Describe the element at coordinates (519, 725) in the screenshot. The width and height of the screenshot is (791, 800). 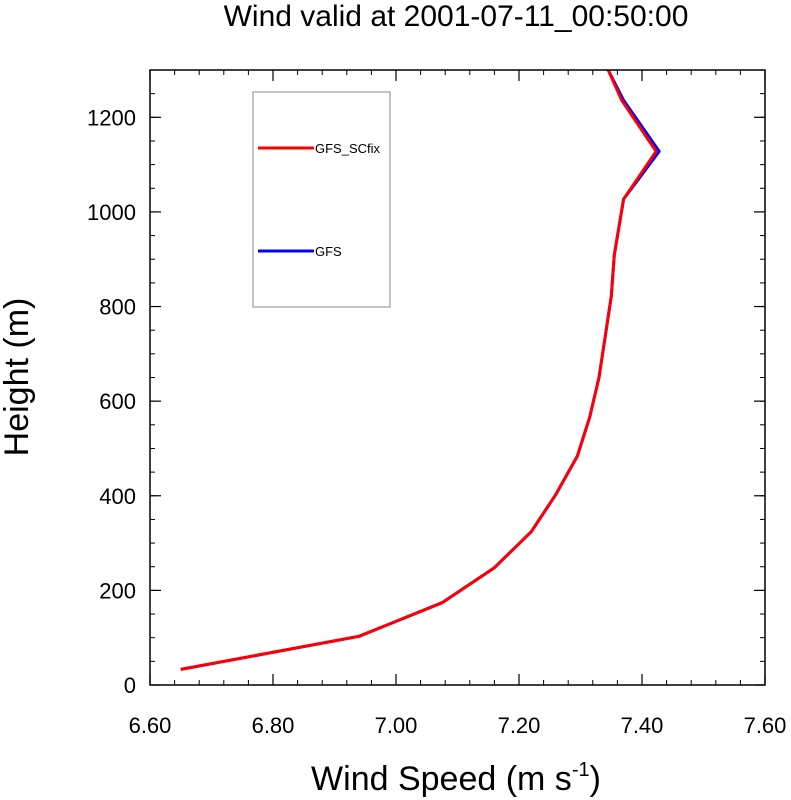
I see `x-tick-label: 7.20` at that location.